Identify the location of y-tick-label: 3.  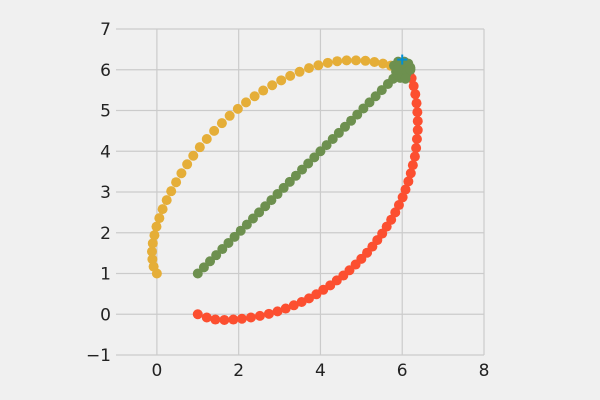
(105, 193).